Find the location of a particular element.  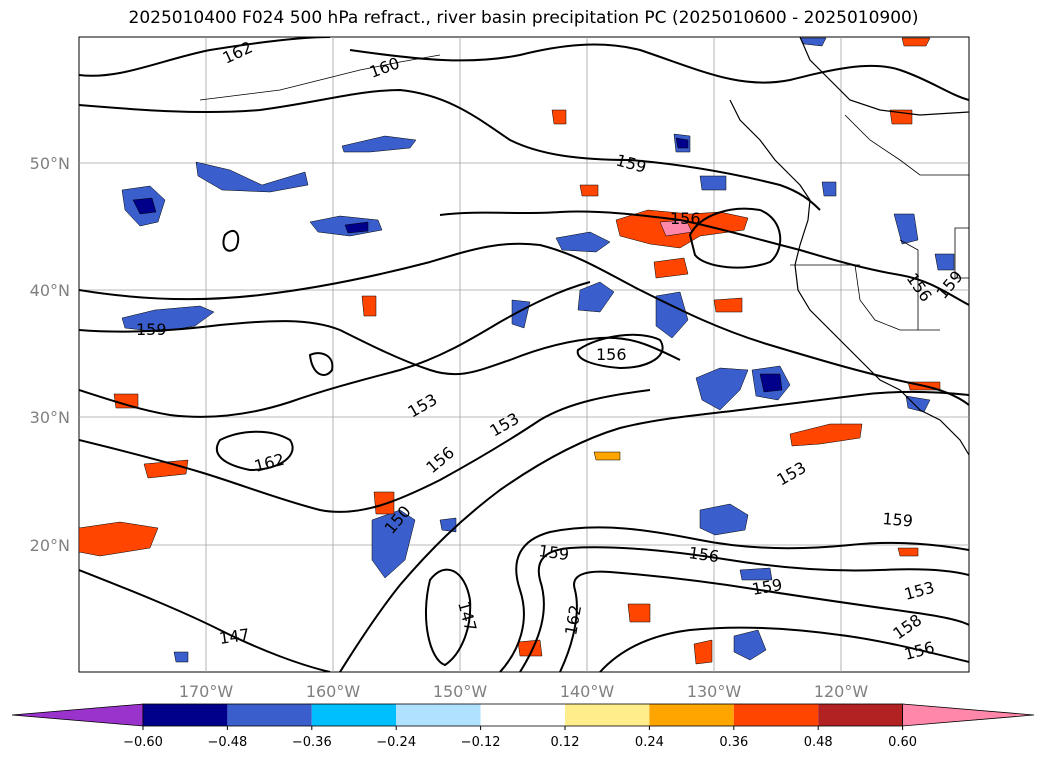

colorbar-tick-label: −0.12 is located at coordinates (481, 742).